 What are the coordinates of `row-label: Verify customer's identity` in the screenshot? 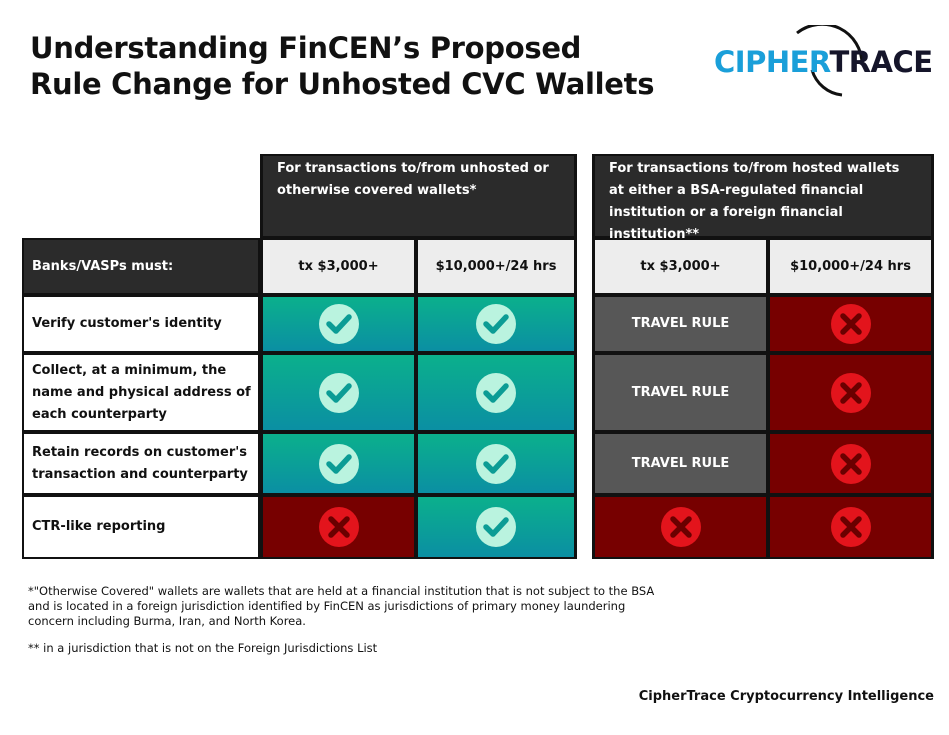 It's located at (141, 324).